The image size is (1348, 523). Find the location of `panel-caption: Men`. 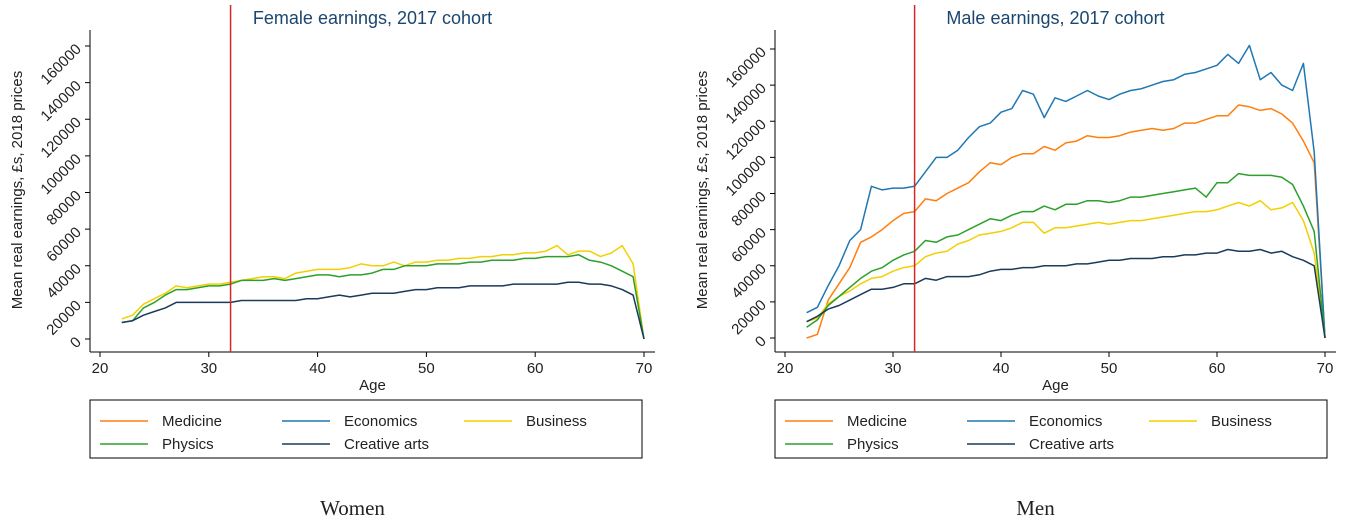

panel-caption: Men is located at coordinates (1035, 508).